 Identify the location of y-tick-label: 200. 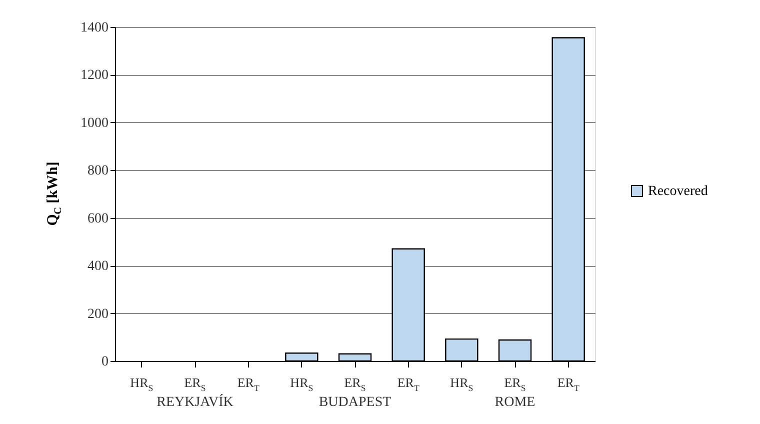
(98, 314).